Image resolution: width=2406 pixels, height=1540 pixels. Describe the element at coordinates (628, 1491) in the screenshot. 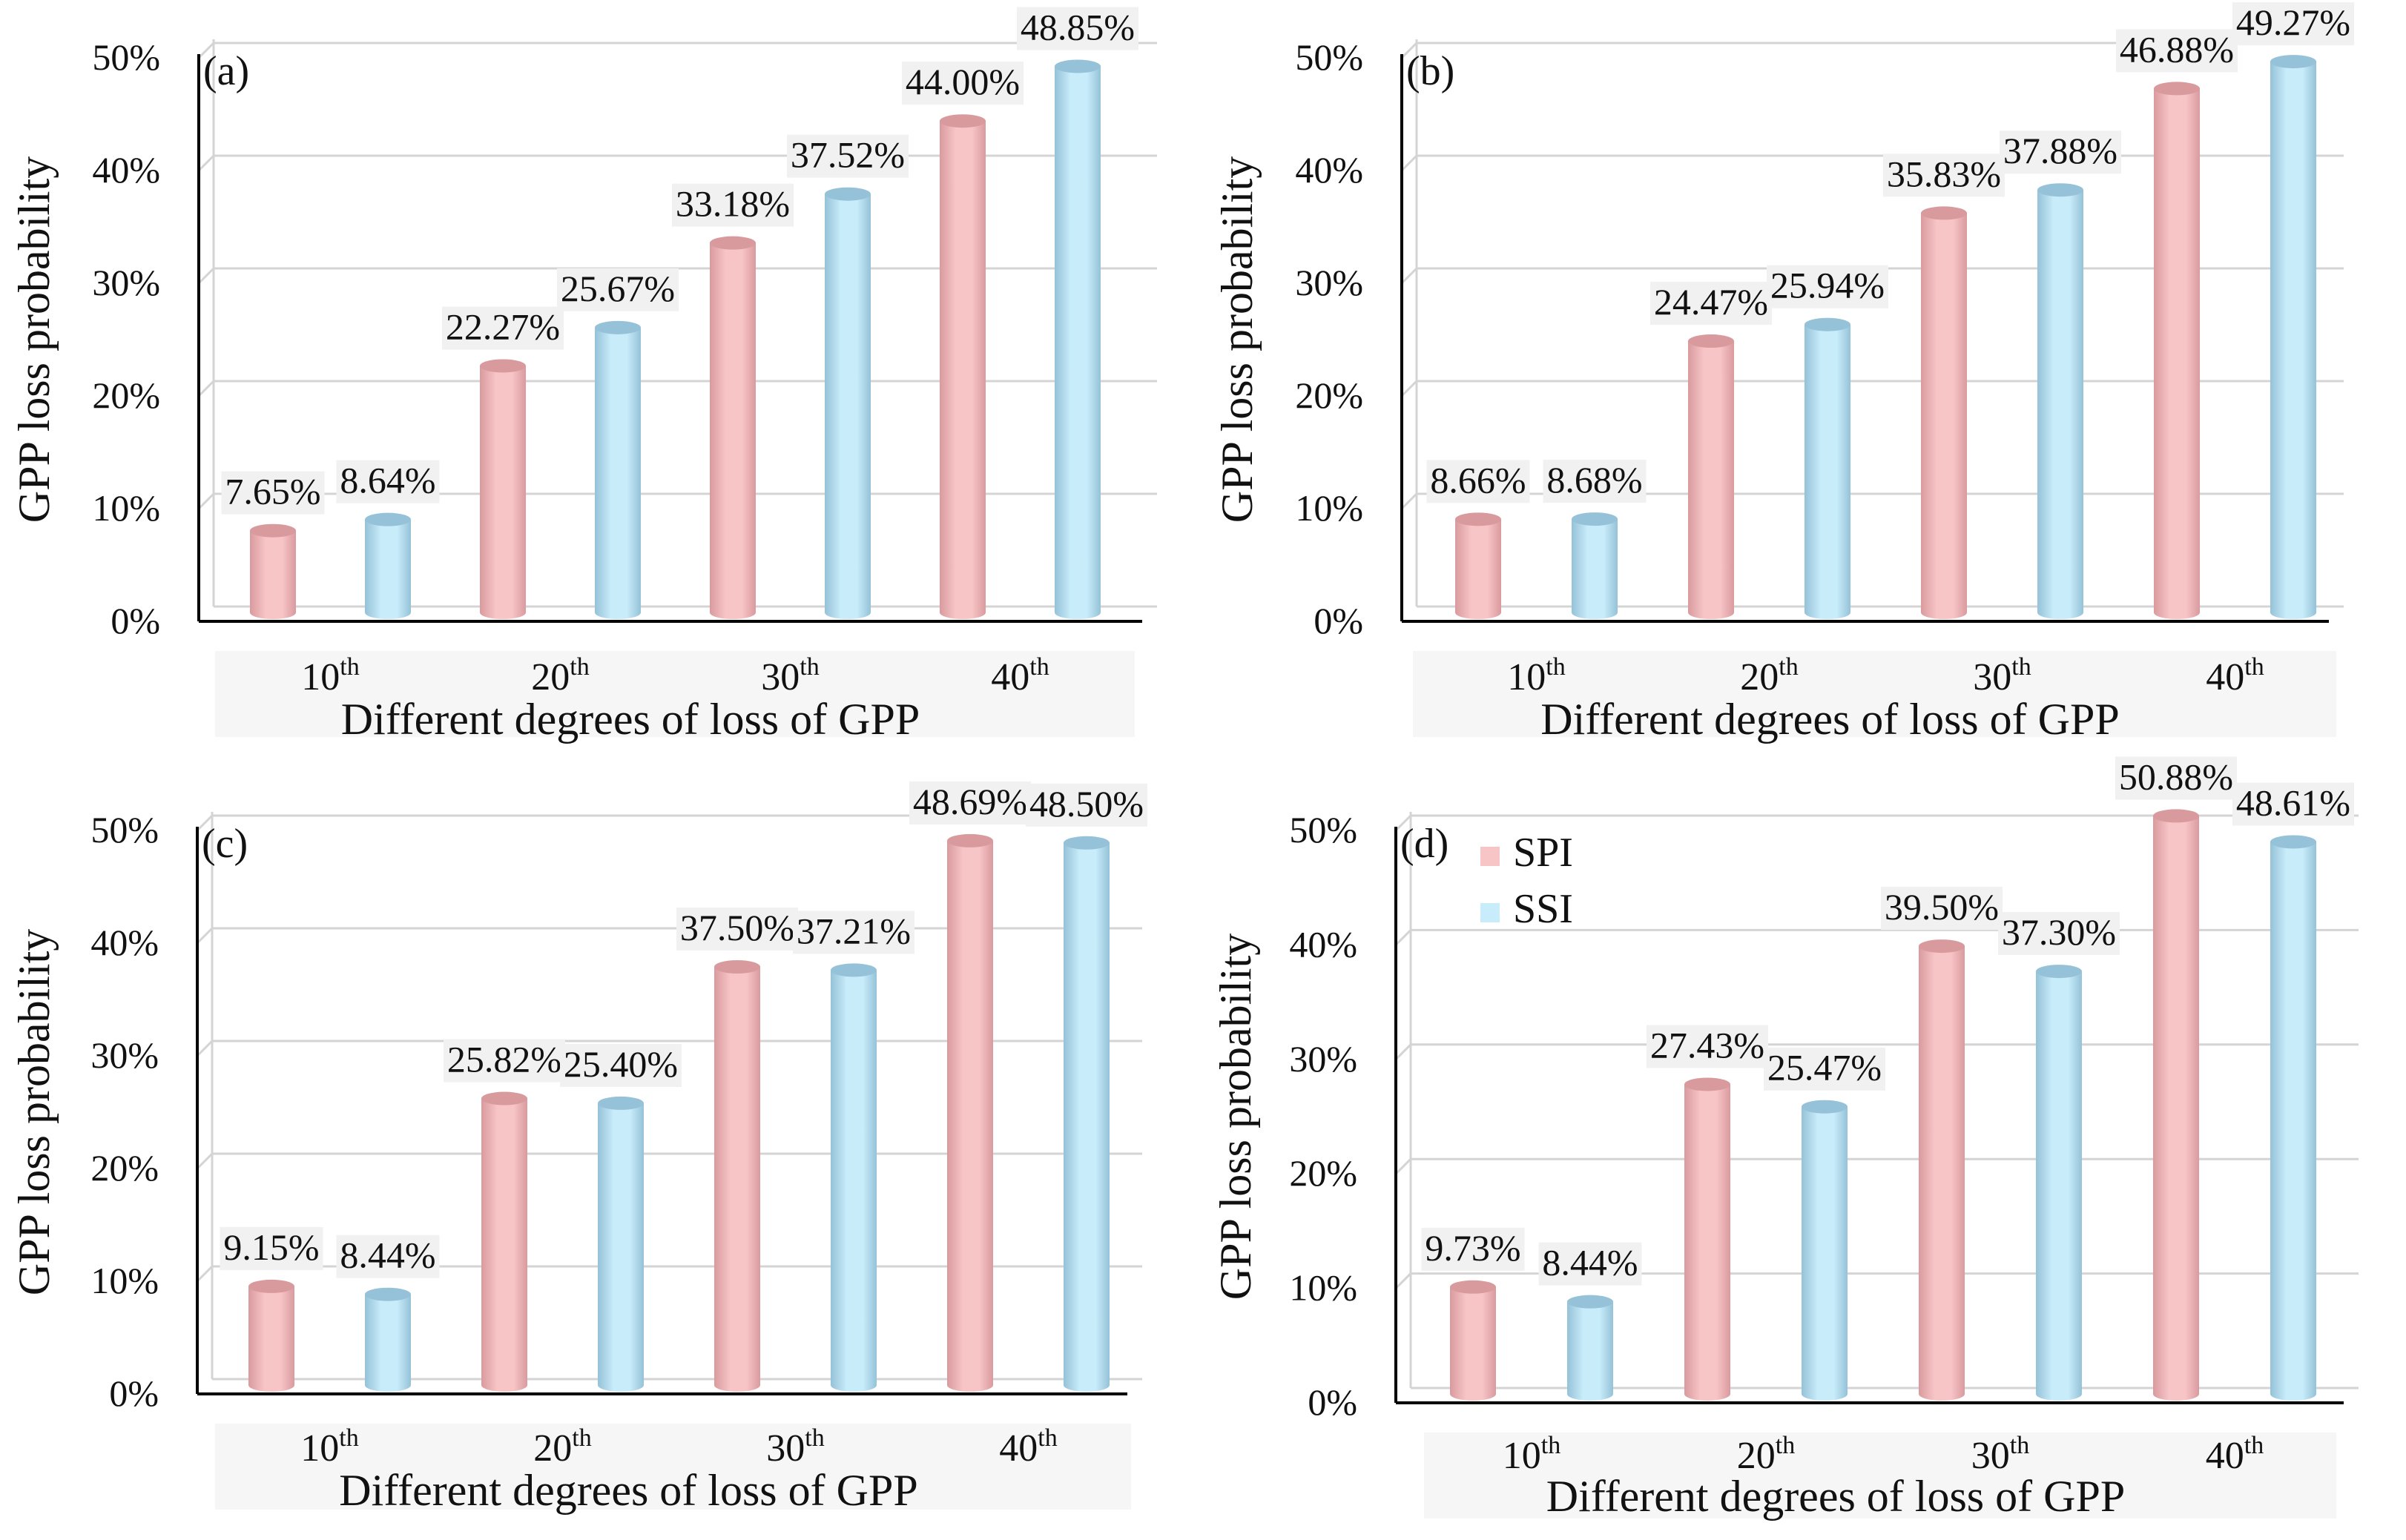

I see `x-axis-title: Different degrees of loss of GPP` at that location.